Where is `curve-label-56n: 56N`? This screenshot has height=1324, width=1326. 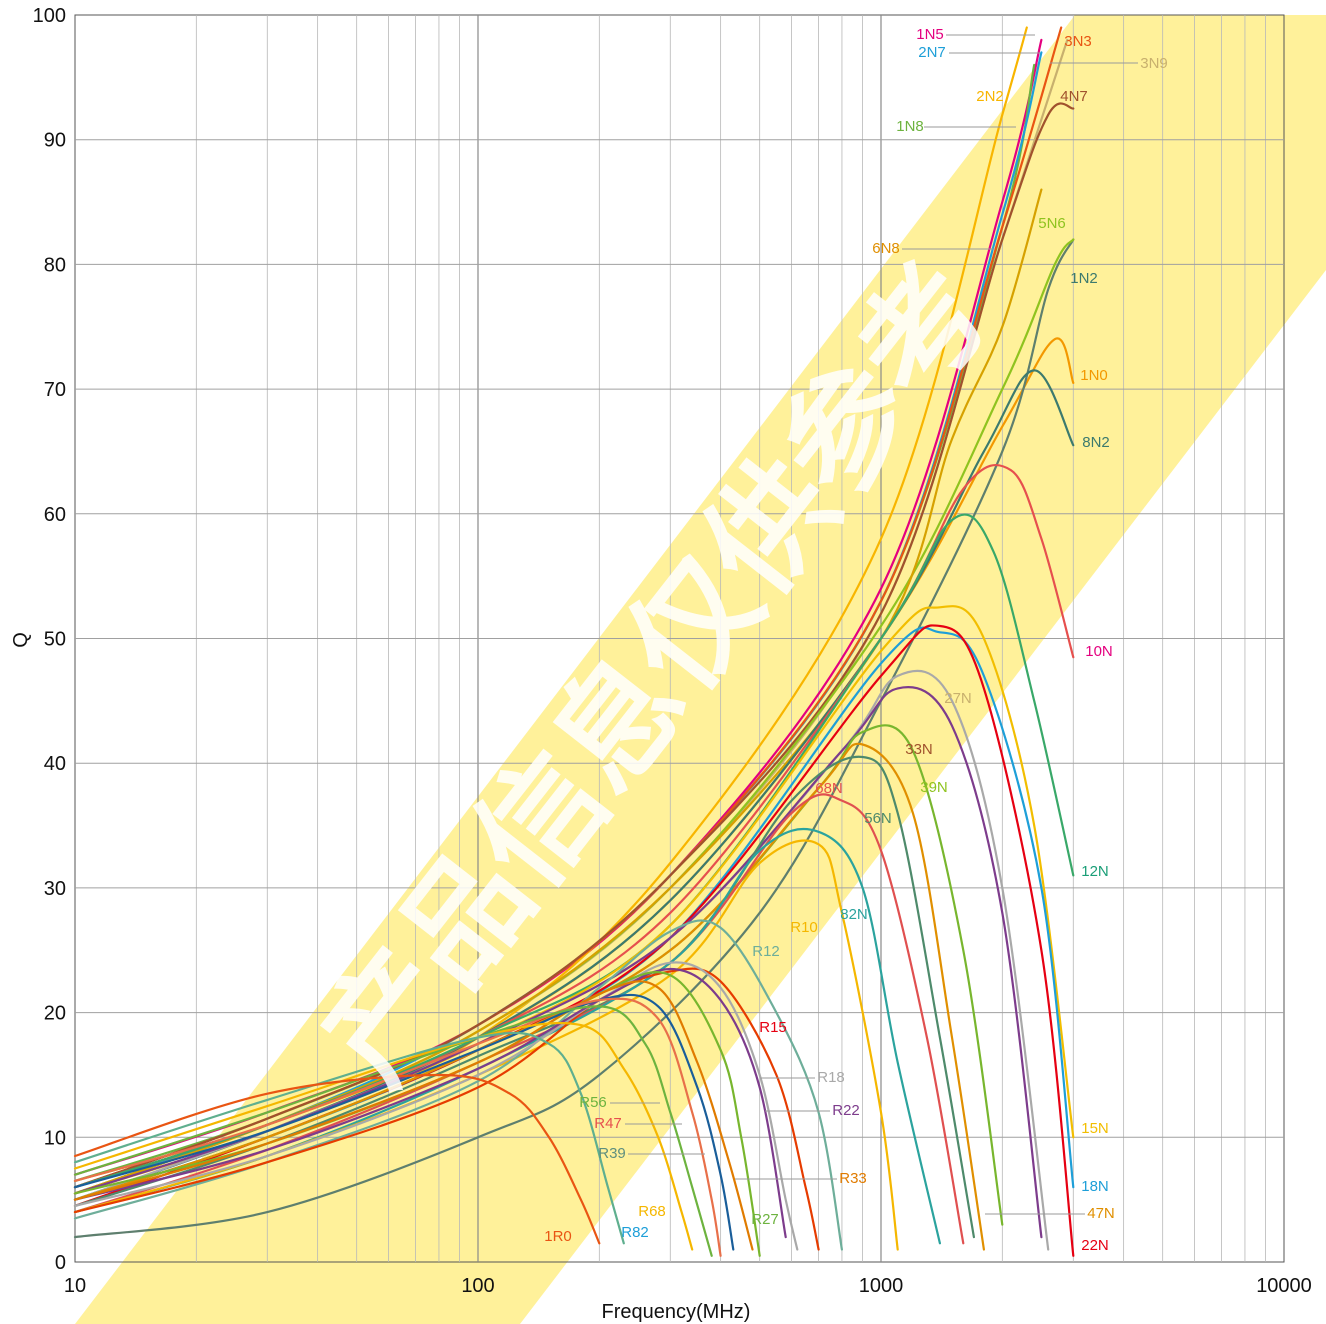
curve-label-56n: 56N is located at coordinates (878, 818).